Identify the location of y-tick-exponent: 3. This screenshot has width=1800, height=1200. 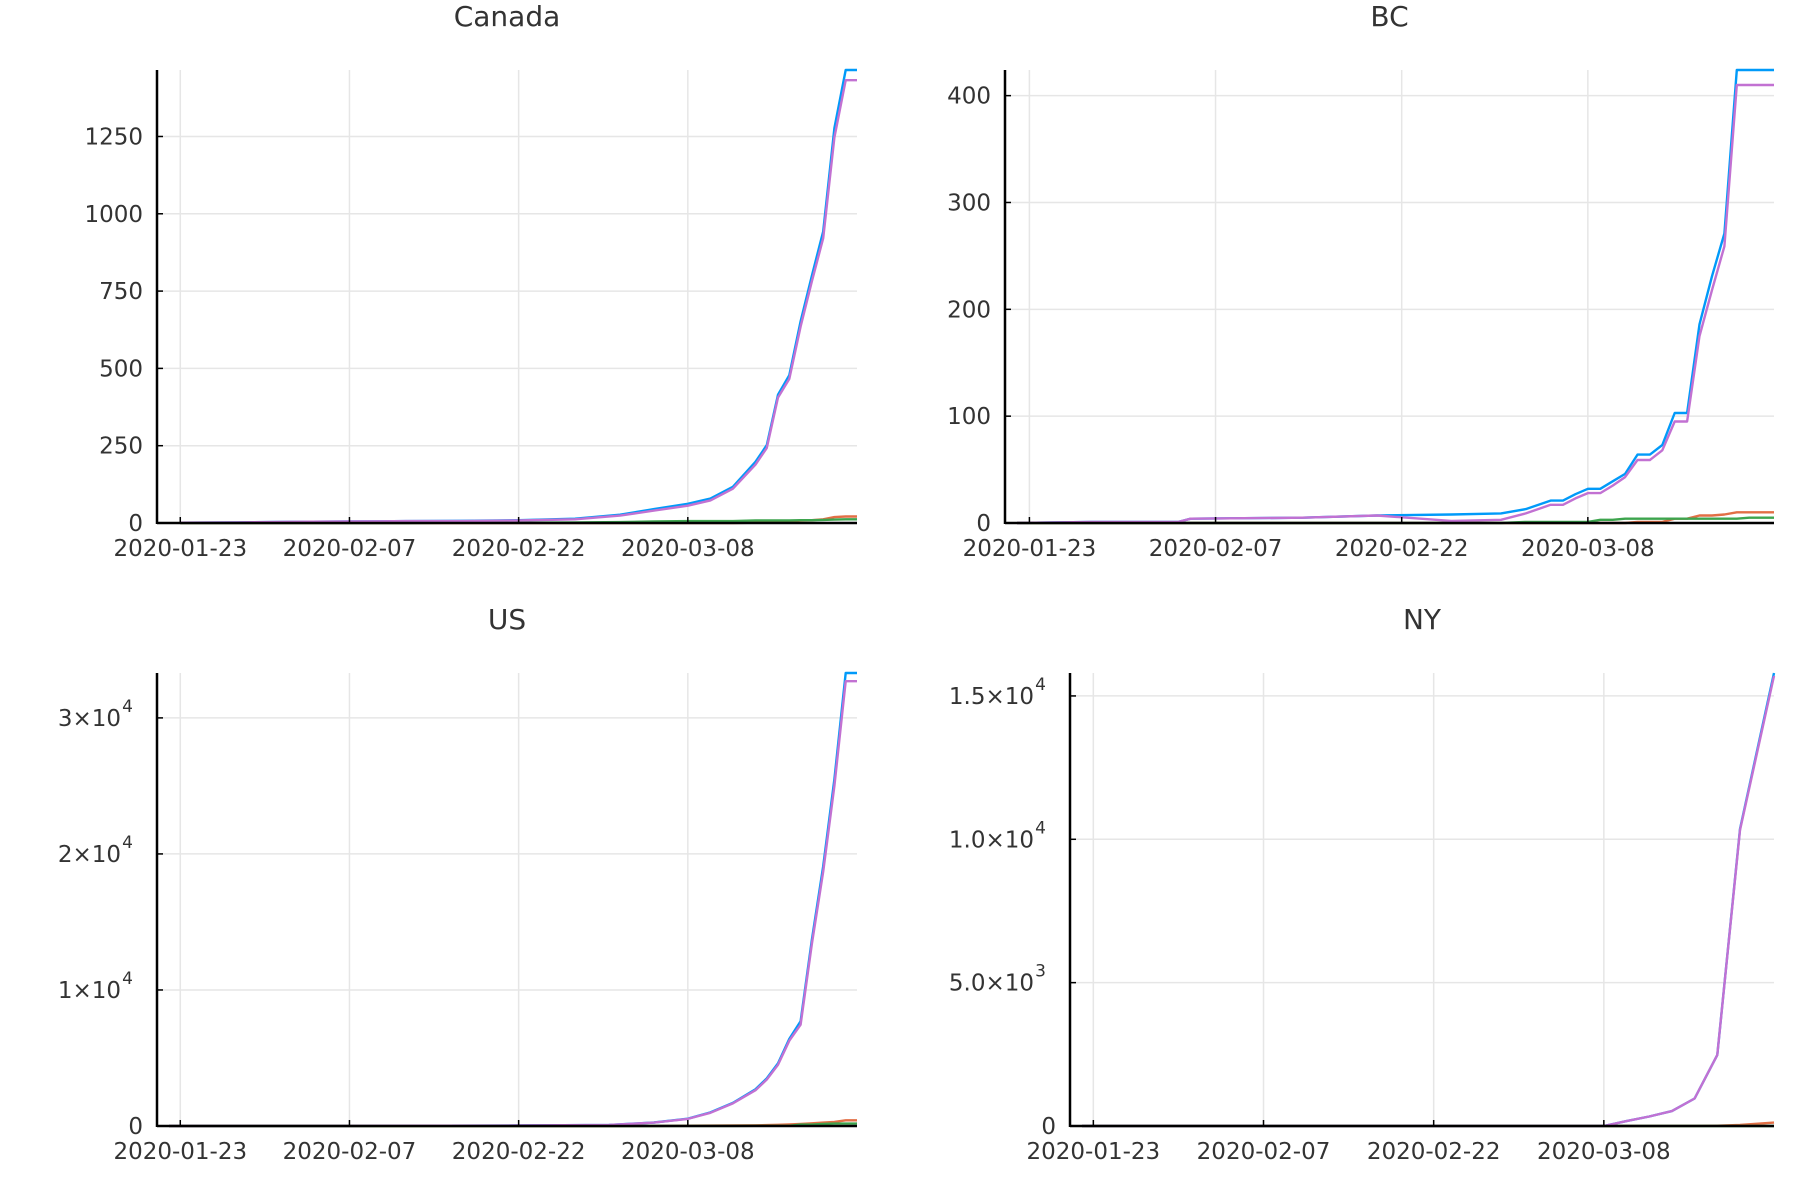
(1040, 972).